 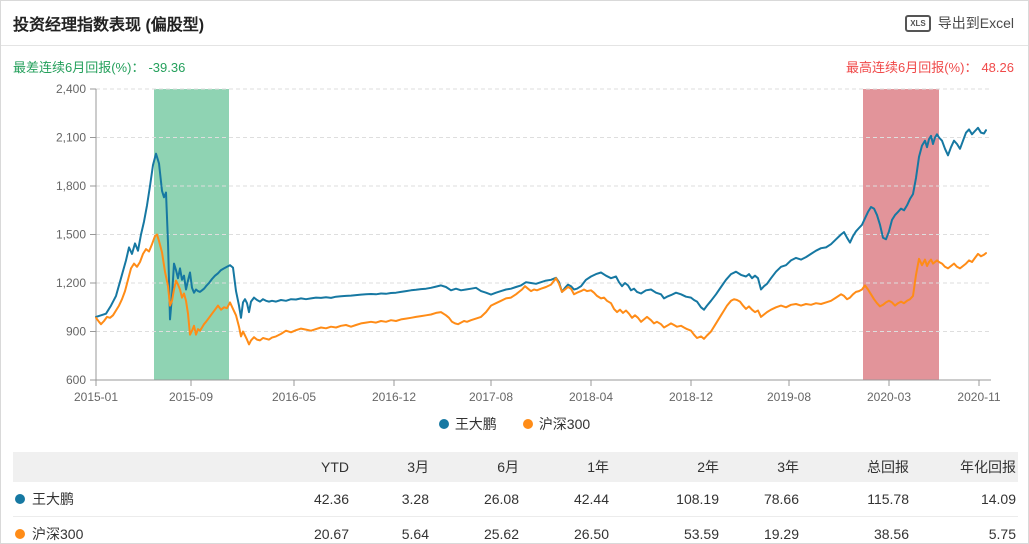 What do you see at coordinates (96, 397) in the screenshot?
I see `x-tick-label: 2015-01` at bounding box center [96, 397].